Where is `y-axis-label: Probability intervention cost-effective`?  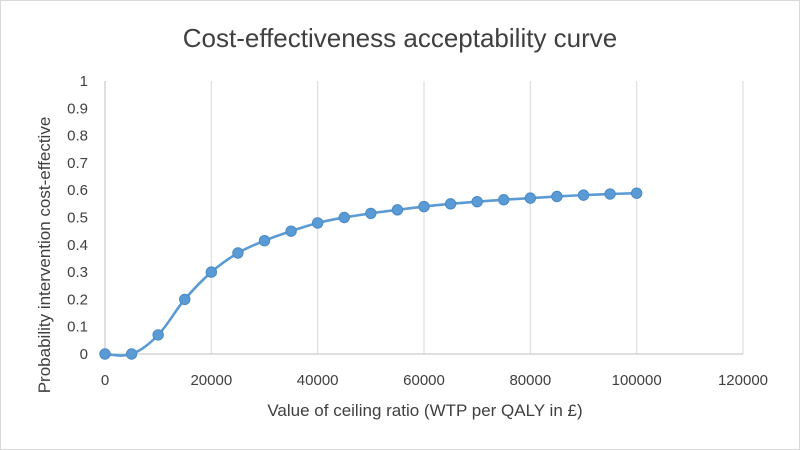
y-axis-label: Probability intervention cost-effective is located at coordinates (44, 255).